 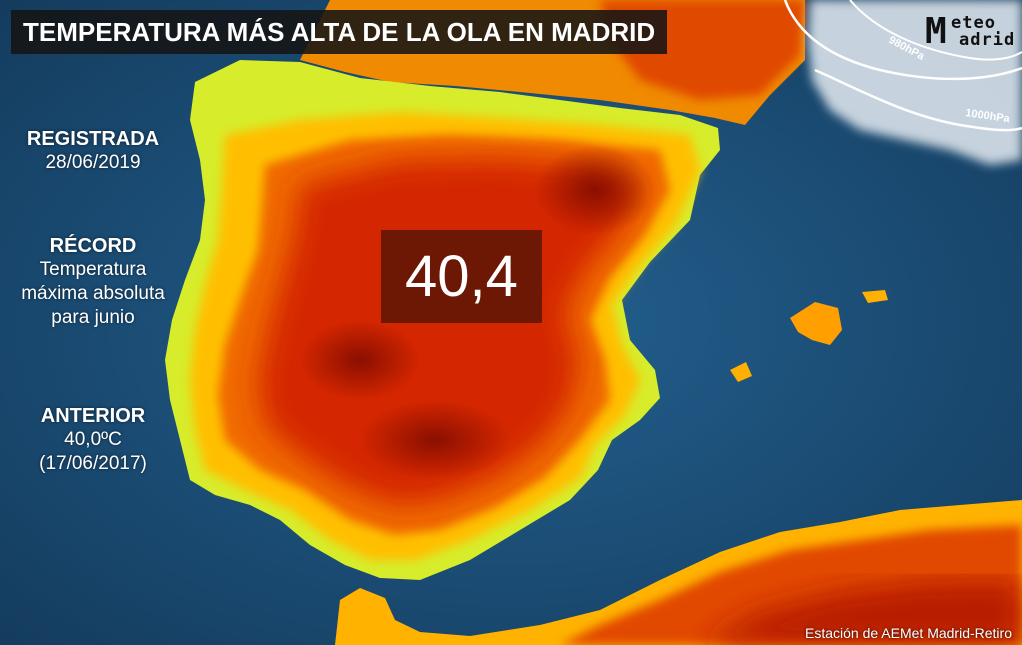 What do you see at coordinates (908, 633) in the screenshot?
I see `station-credit: Estación de AEMet Madrid-Retiro` at bounding box center [908, 633].